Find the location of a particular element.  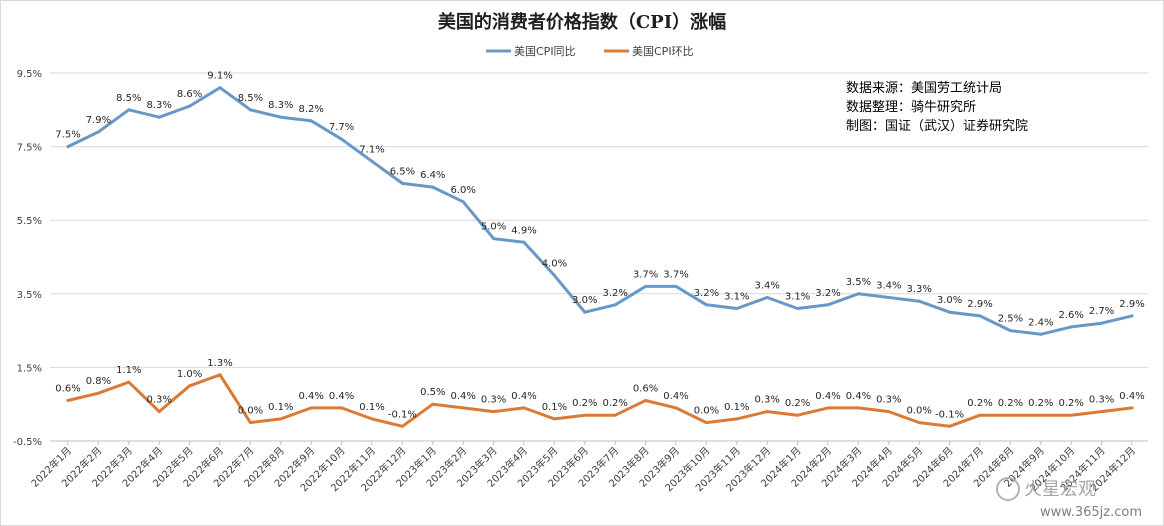

data-label-yoy: 7.9% is located at coordinates (98, 120).